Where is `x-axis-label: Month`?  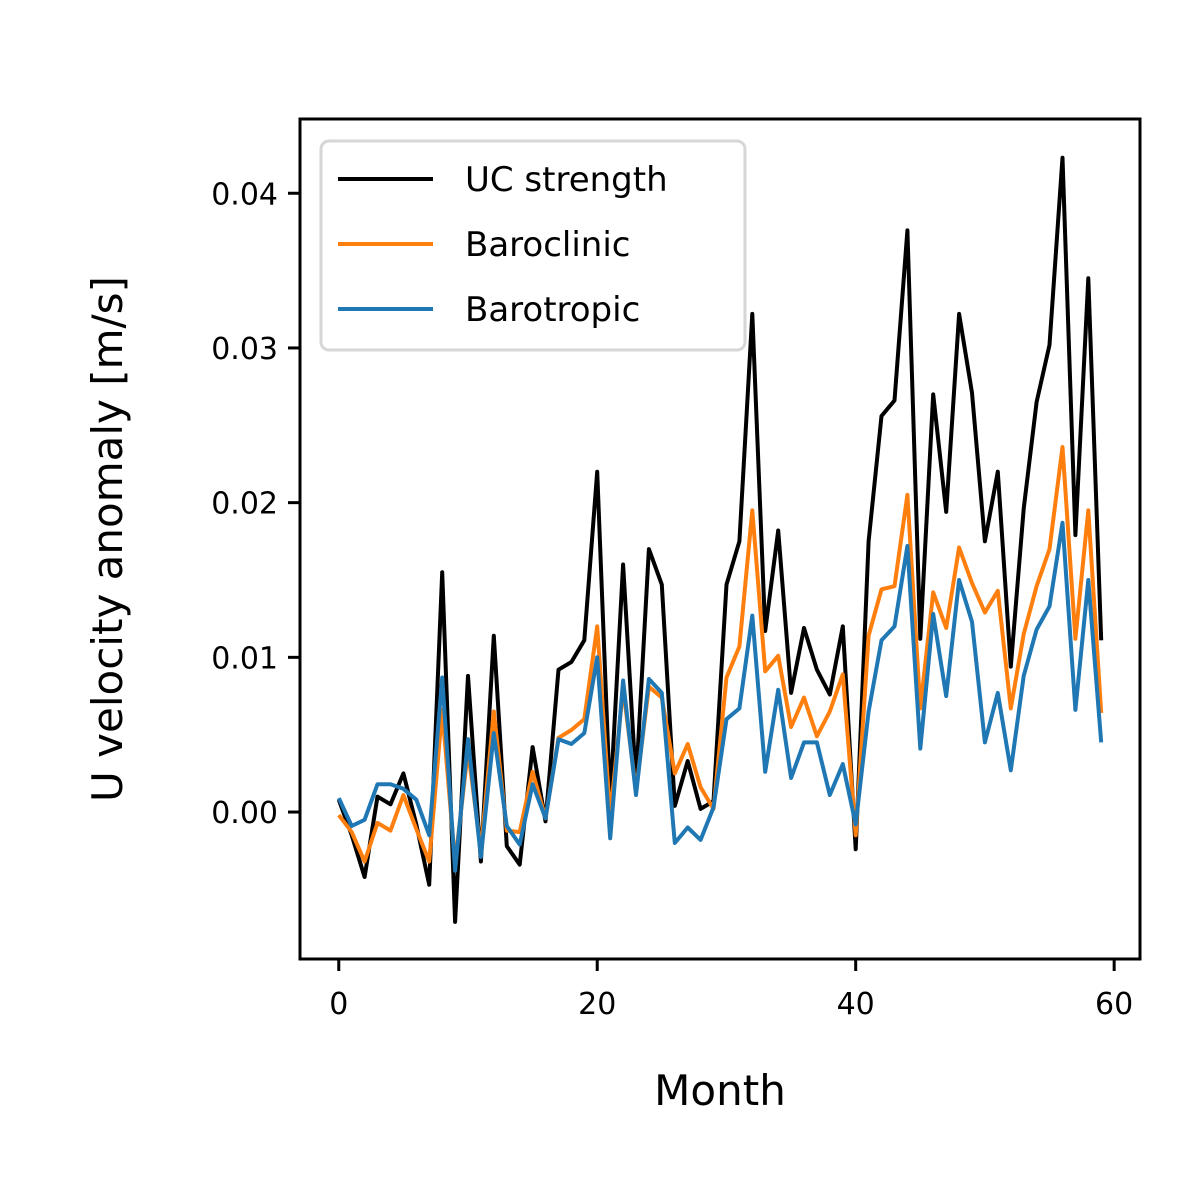
x-axis-label: Month is located at coordinates (720, 1090).